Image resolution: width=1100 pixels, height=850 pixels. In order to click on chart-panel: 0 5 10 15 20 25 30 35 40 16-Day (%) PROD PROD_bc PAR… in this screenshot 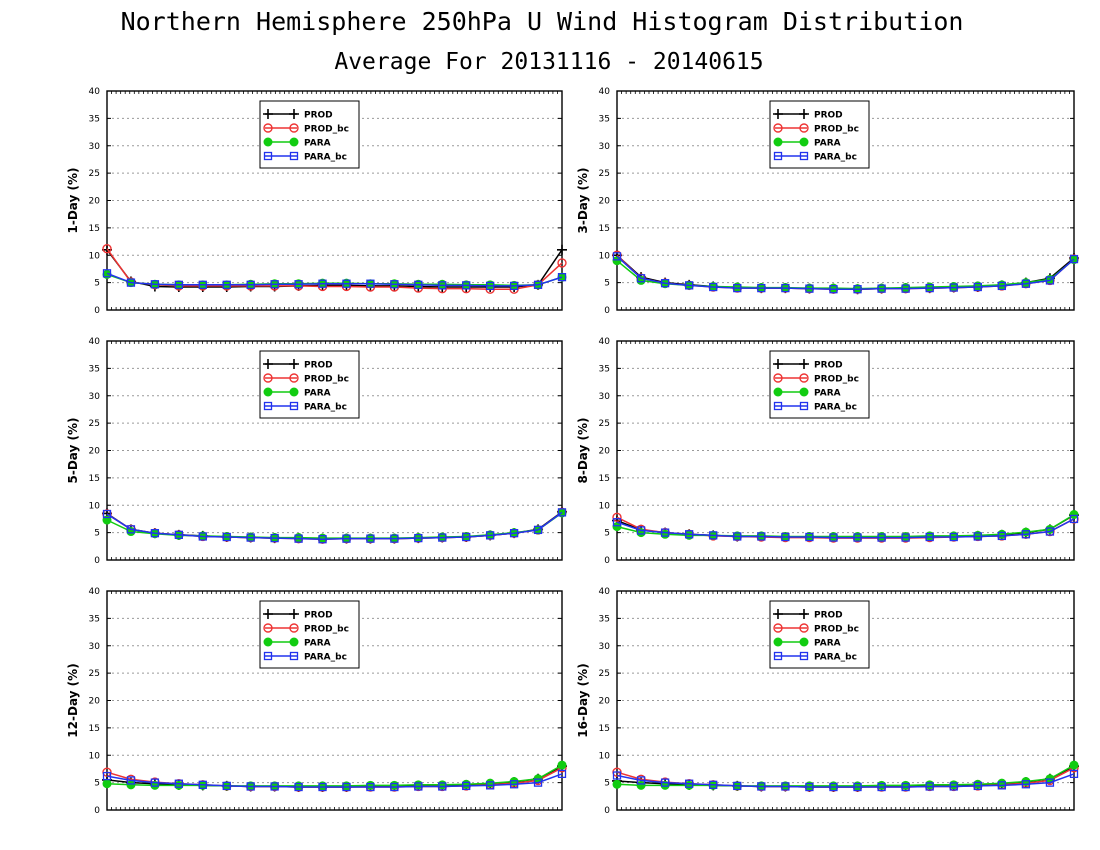, I will do `click(827, 701)`.